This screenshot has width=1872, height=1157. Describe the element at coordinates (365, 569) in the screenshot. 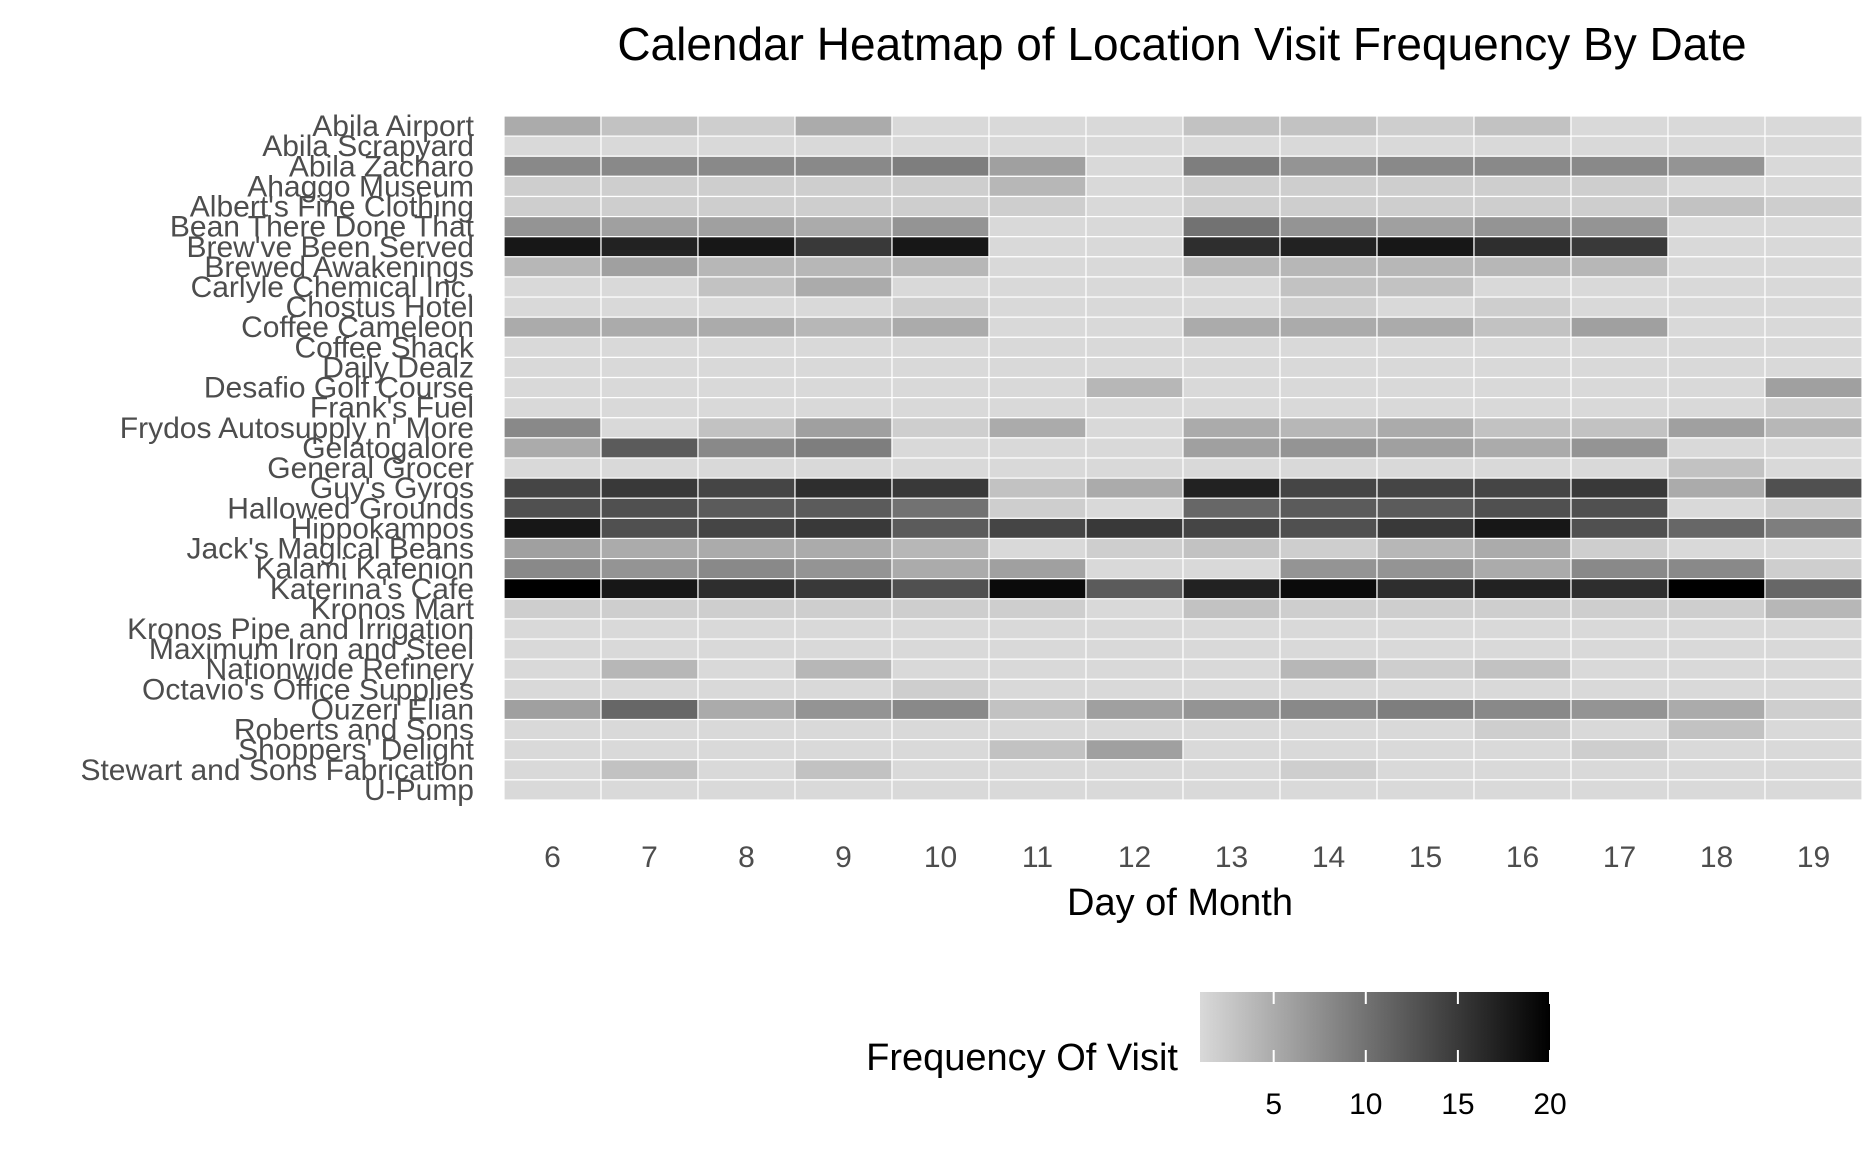

I see `y-tick-label: Kalami Kafenion` at that location.